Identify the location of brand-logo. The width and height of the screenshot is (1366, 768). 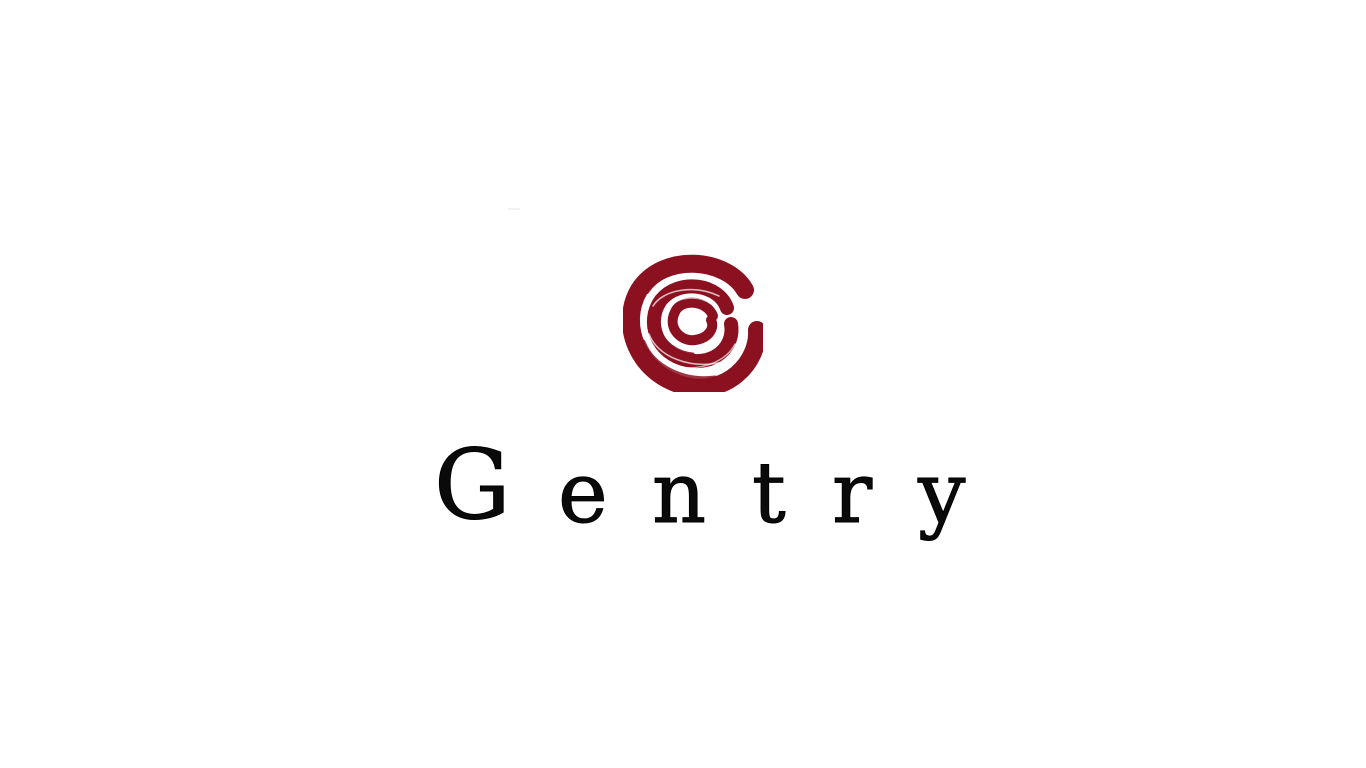
(693, 321).